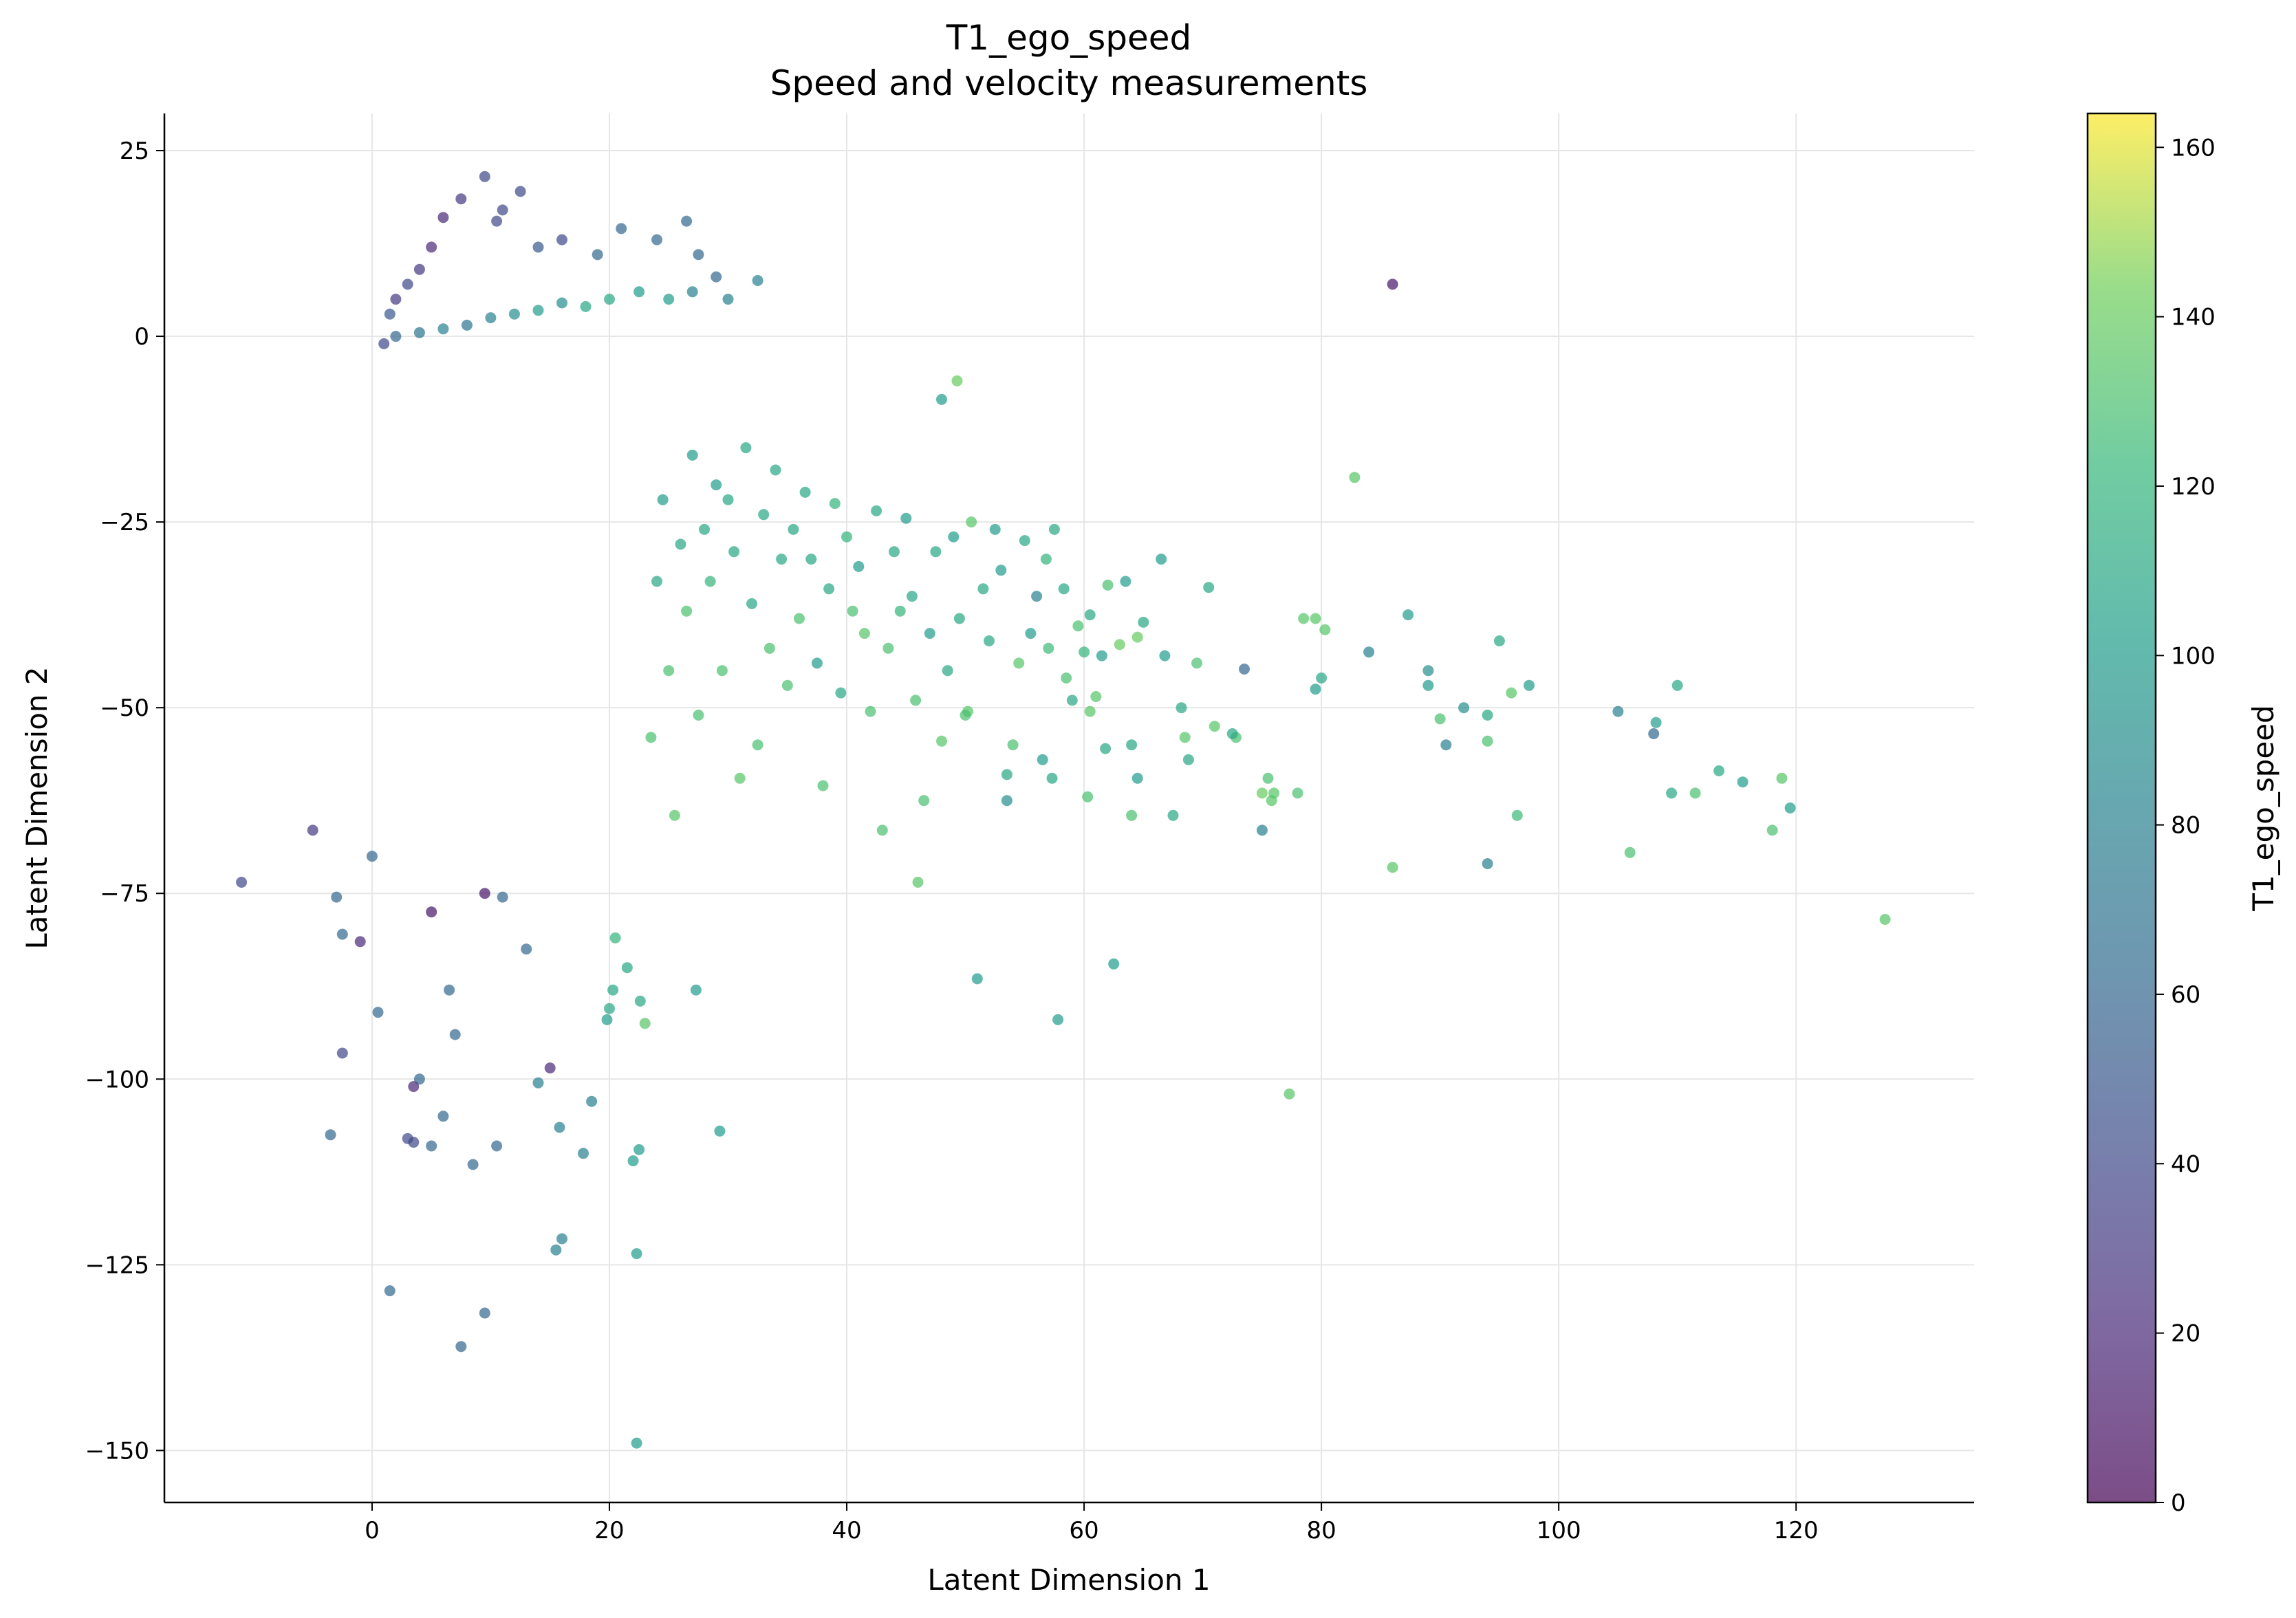  Describe the element at coordinates (1069, 38) in the screenshot. I see `chart-title: T1_ego_speed` at that location.